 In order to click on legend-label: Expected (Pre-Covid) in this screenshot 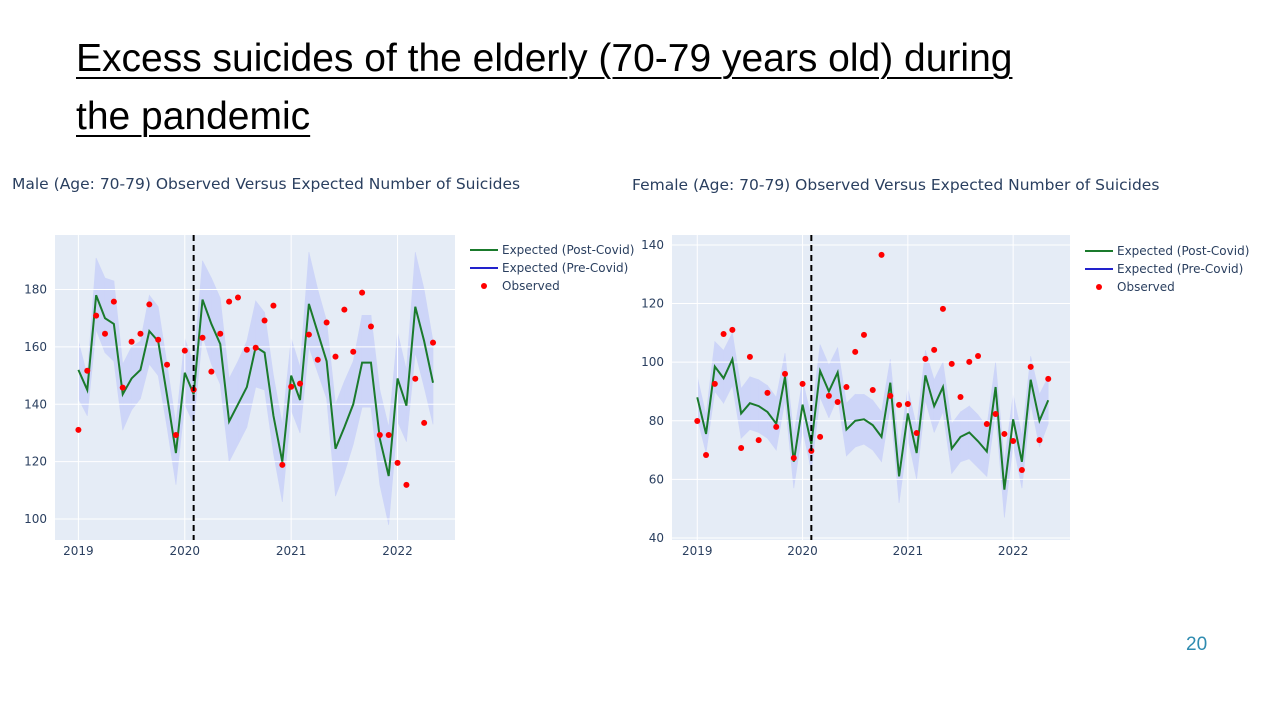, I will do `click(1180, 269)`.